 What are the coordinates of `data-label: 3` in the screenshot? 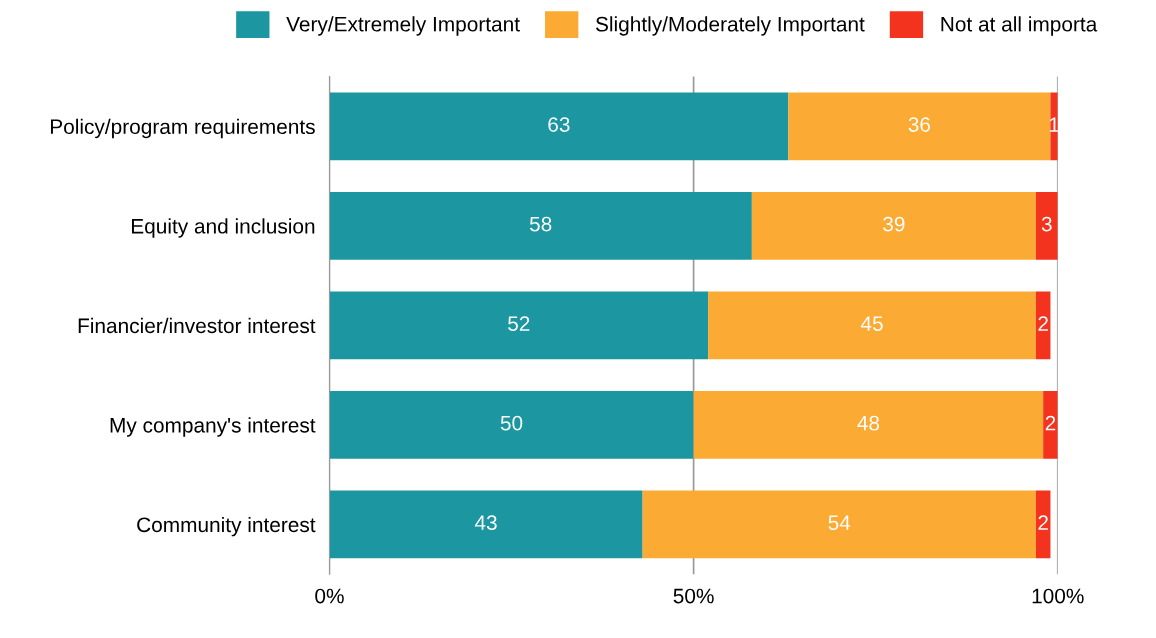 It's located at (1046, 224).